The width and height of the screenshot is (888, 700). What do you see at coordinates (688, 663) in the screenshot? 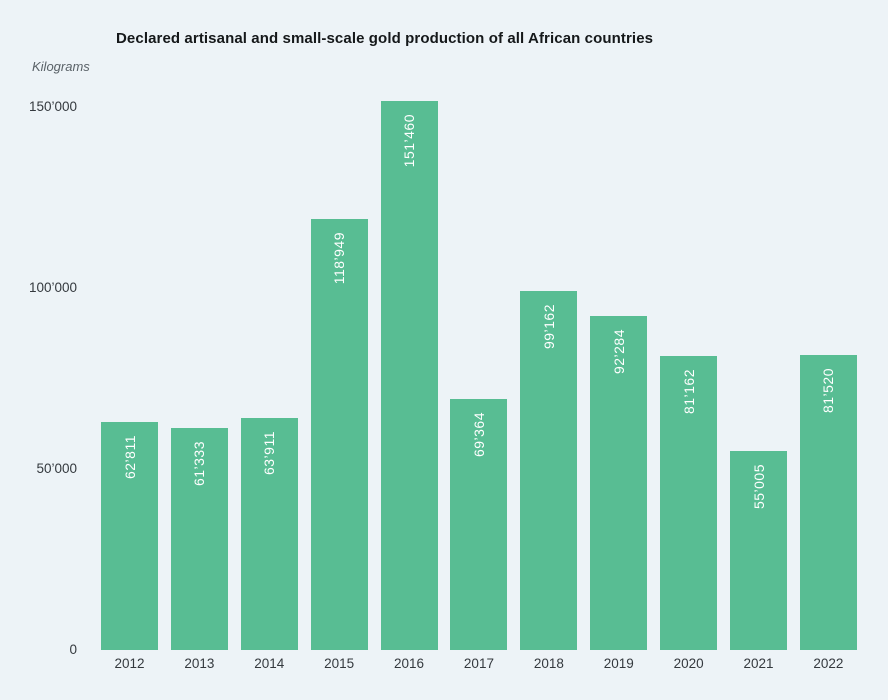
I see `x-tick-2020: 2020` at bounding box center [688, 663].